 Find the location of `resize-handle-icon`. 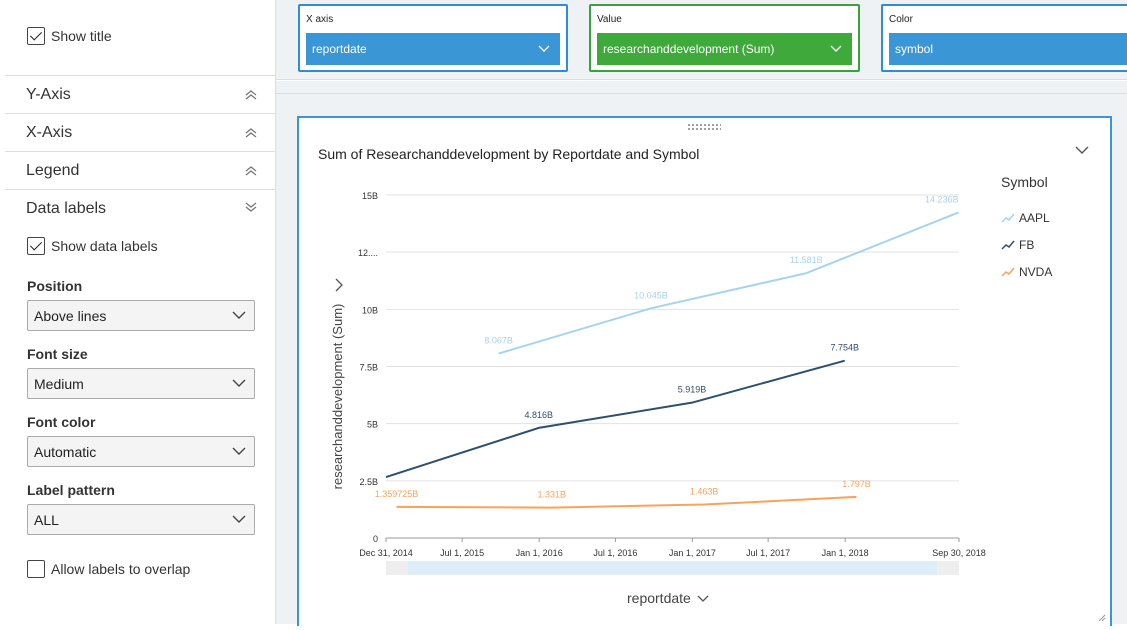

resize-handle-icon is located at coordinates (1101, 617).